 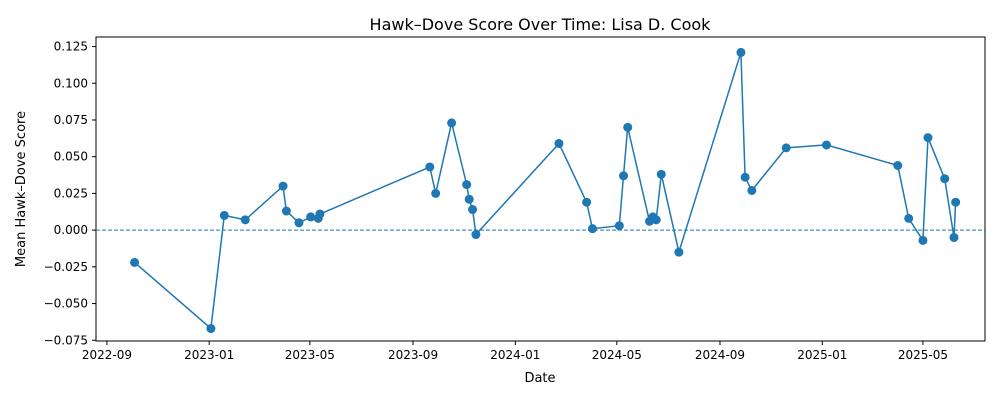 I want to click on x-tick-label: 2025-01, so click(x=822, y=355).